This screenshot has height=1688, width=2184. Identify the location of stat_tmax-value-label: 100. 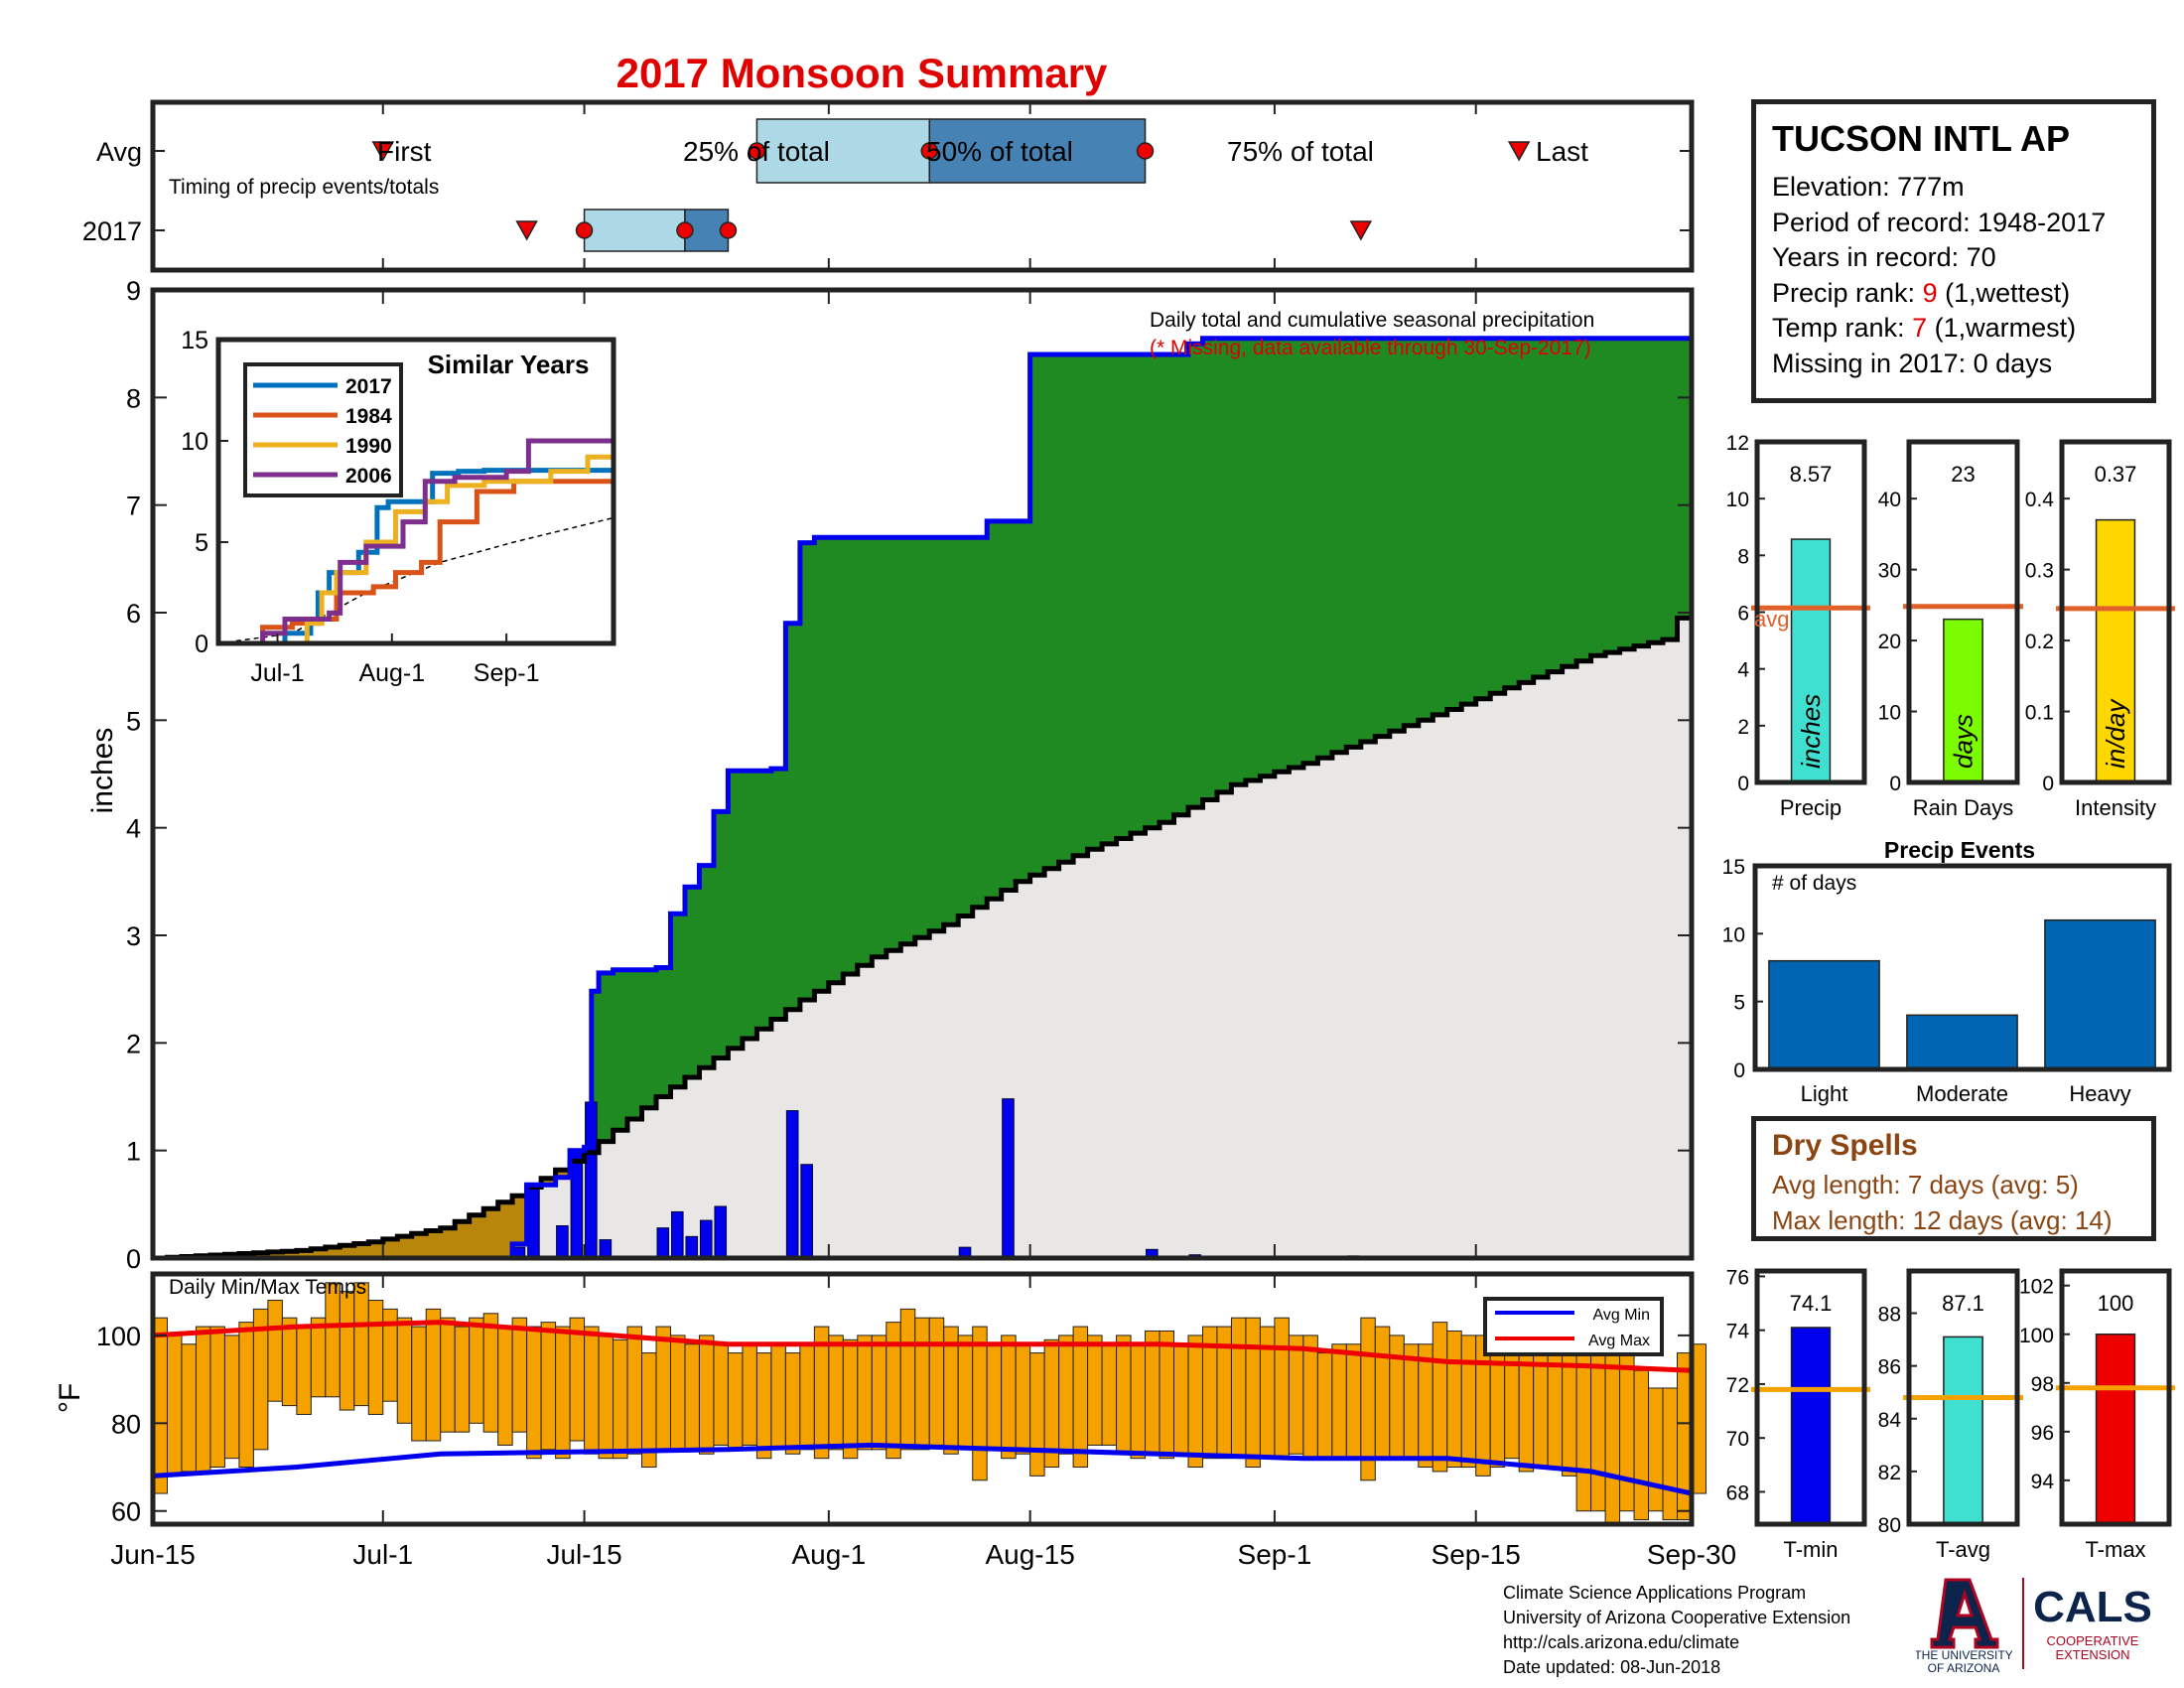
(2116, 1303).